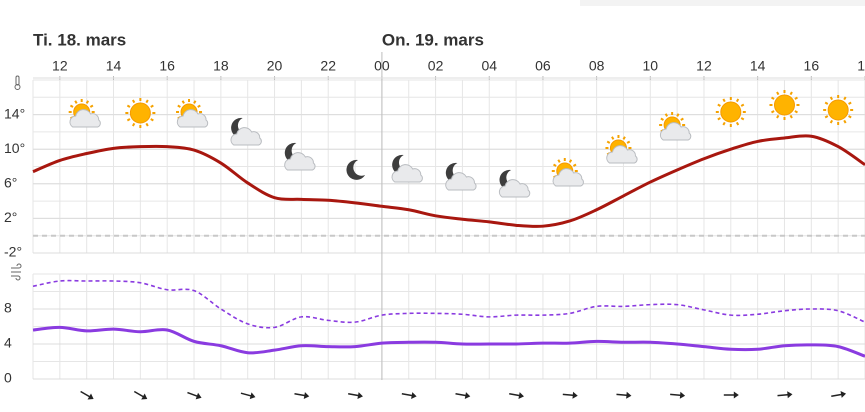  I want to click on y-tick-label: 4, so click(8, 343).